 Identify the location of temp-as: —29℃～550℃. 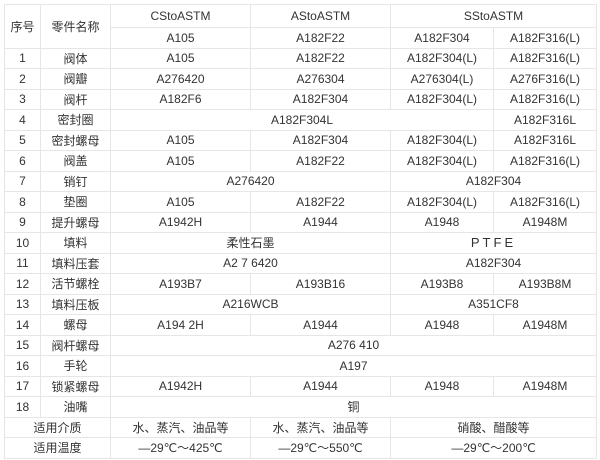
(320, 448).